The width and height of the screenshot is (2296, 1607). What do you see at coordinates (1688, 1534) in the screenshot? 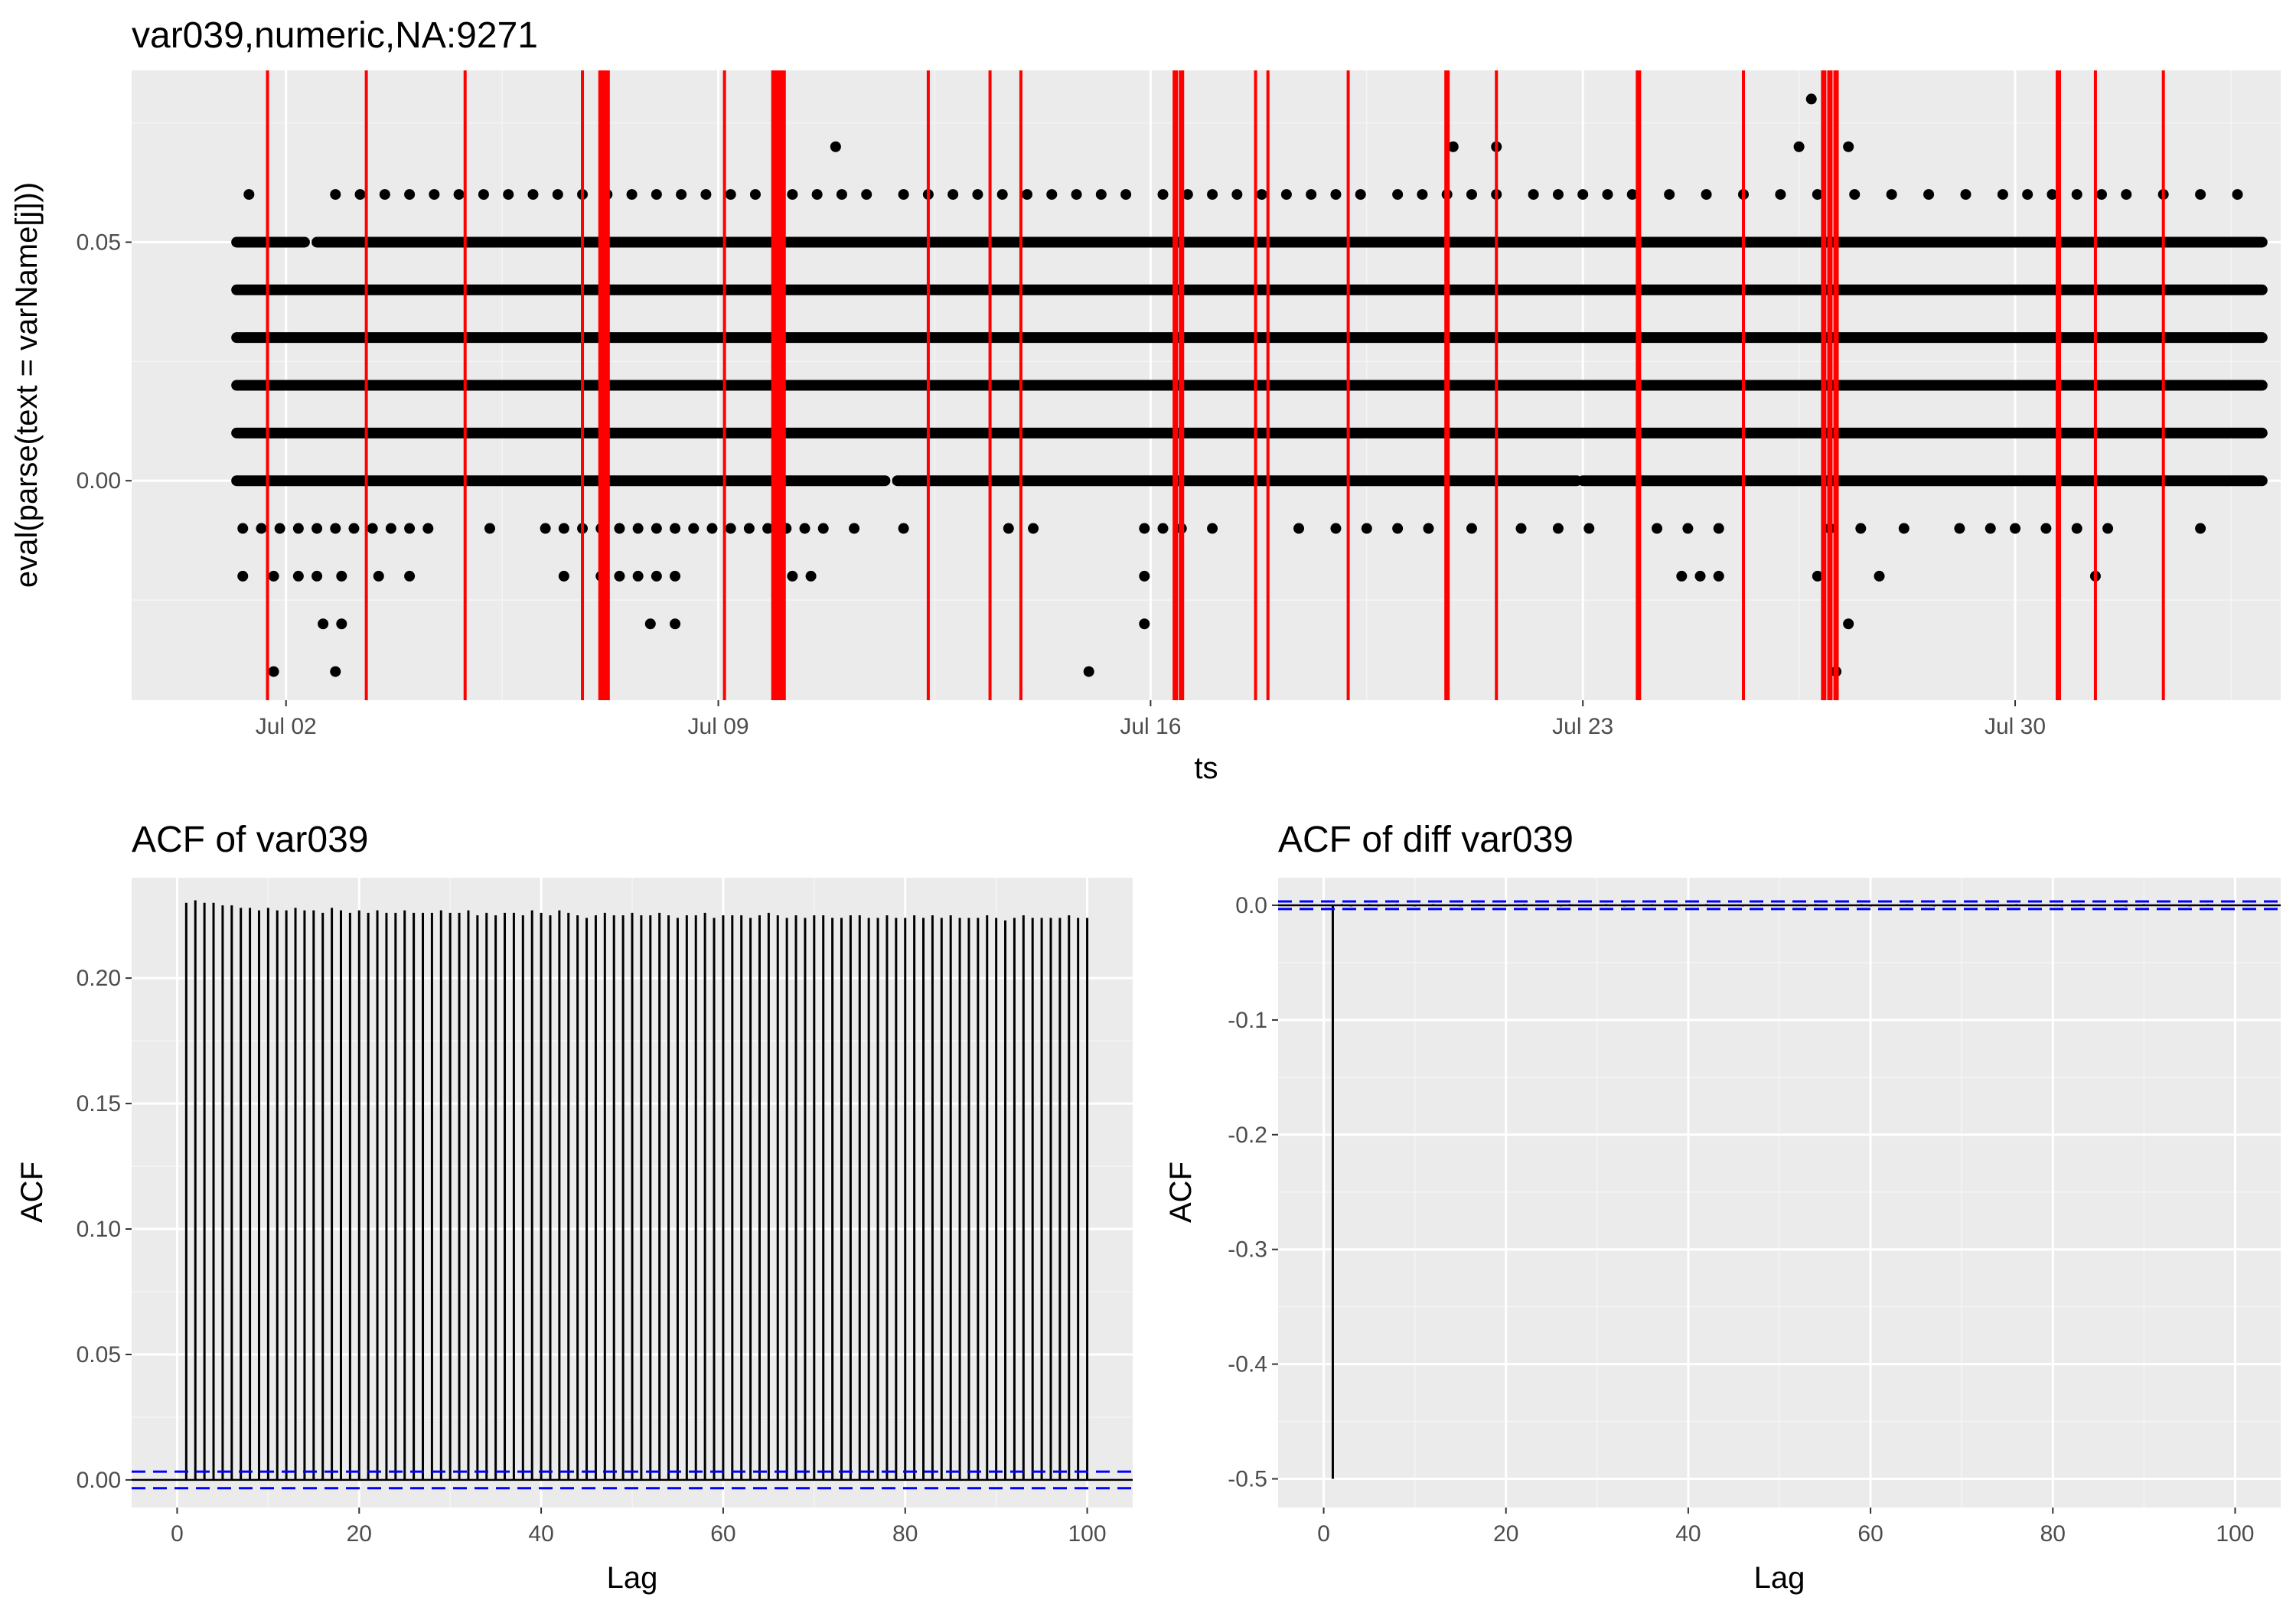
I see `acf-diff-x-tick-label: 40` at bounding box center [1688, 1534].